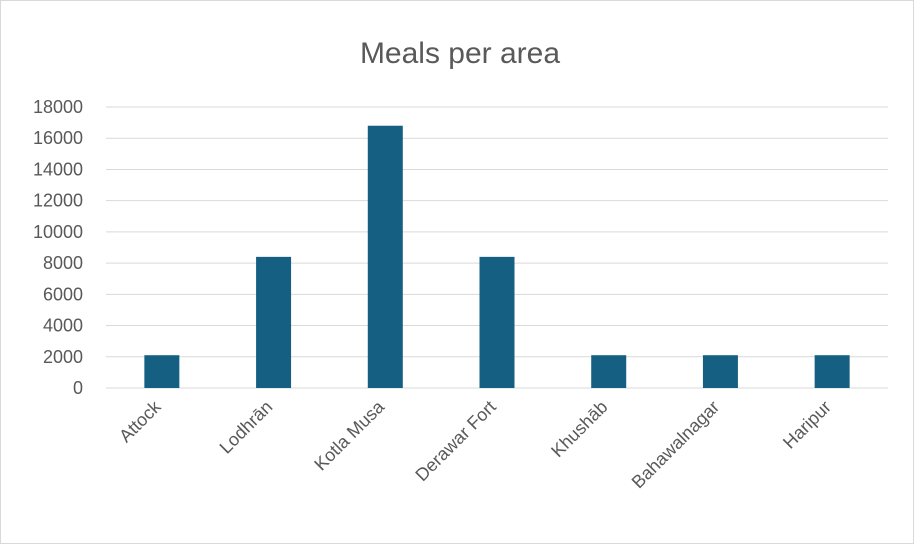 This screenshot has height=545, width=914. What do you see at coordinates (676, 445) in the screenshot?
I see `x-tick-label: Bahawalnagar` at bounding box center [676, 445].